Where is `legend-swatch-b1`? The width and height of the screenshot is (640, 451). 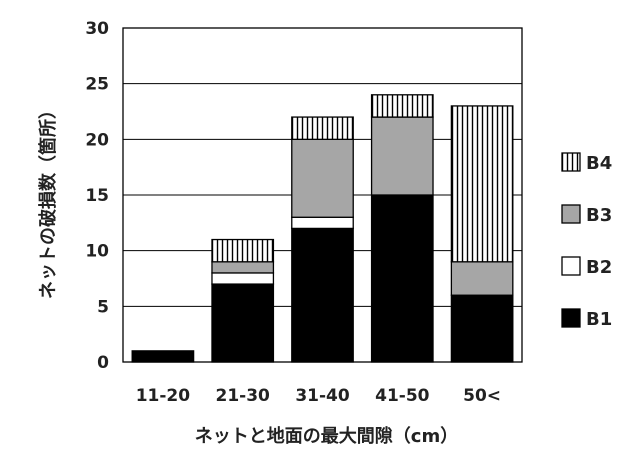
legend-swatch-b1 is located at coordinates (571, 318).